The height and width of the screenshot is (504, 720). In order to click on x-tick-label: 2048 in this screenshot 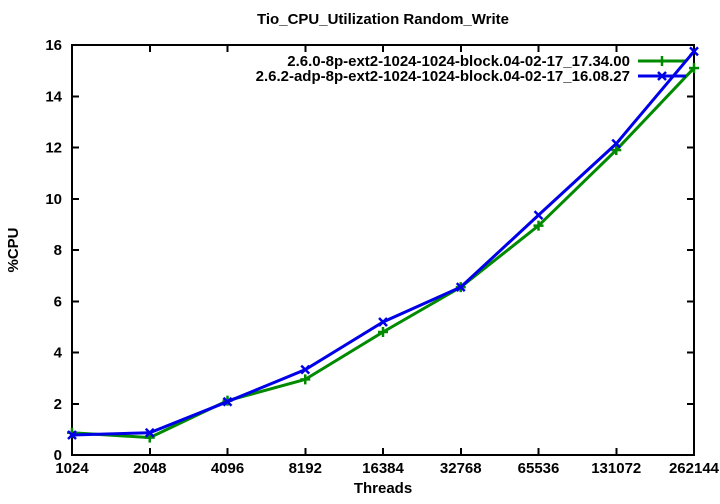, I will do `click(149, 468)`.